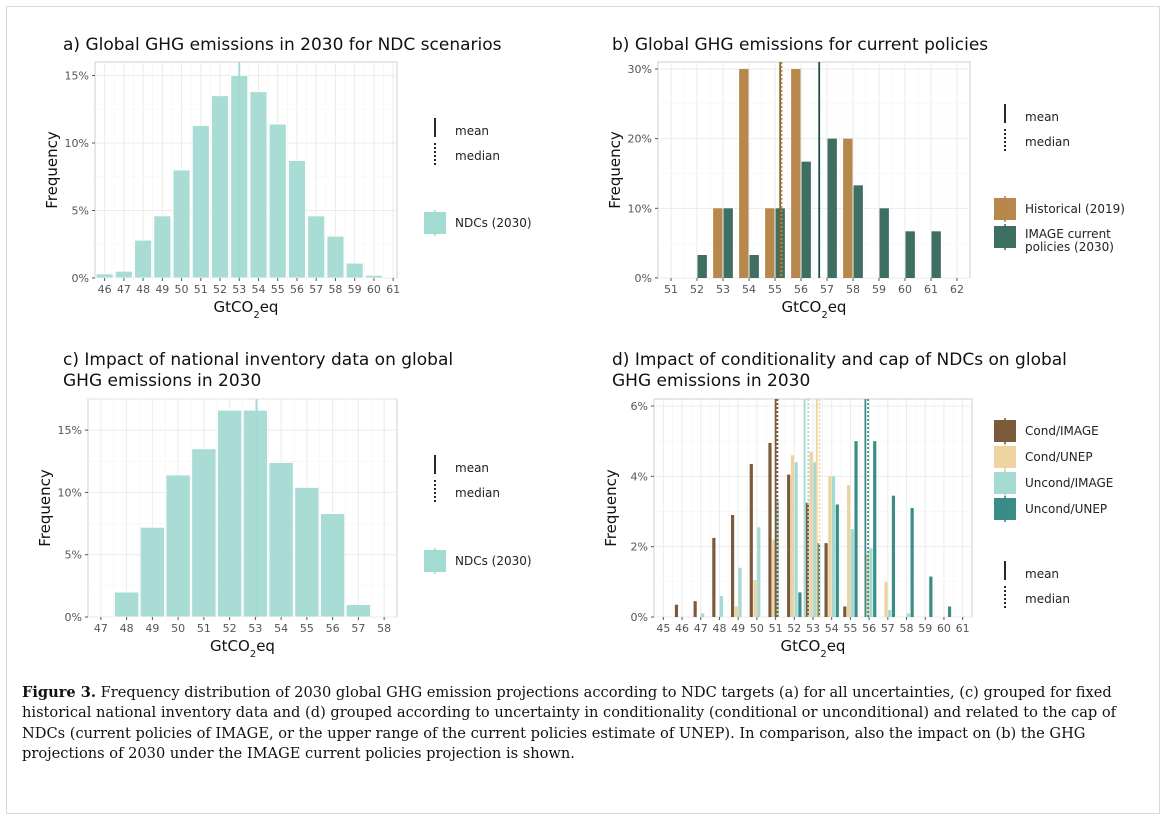 Image resolution: width=1168 pixels, height=822 pixels. Describe the element at coordinates (1042, 117) in the screenshot. I see `legend-mean-label: mean` at that location.